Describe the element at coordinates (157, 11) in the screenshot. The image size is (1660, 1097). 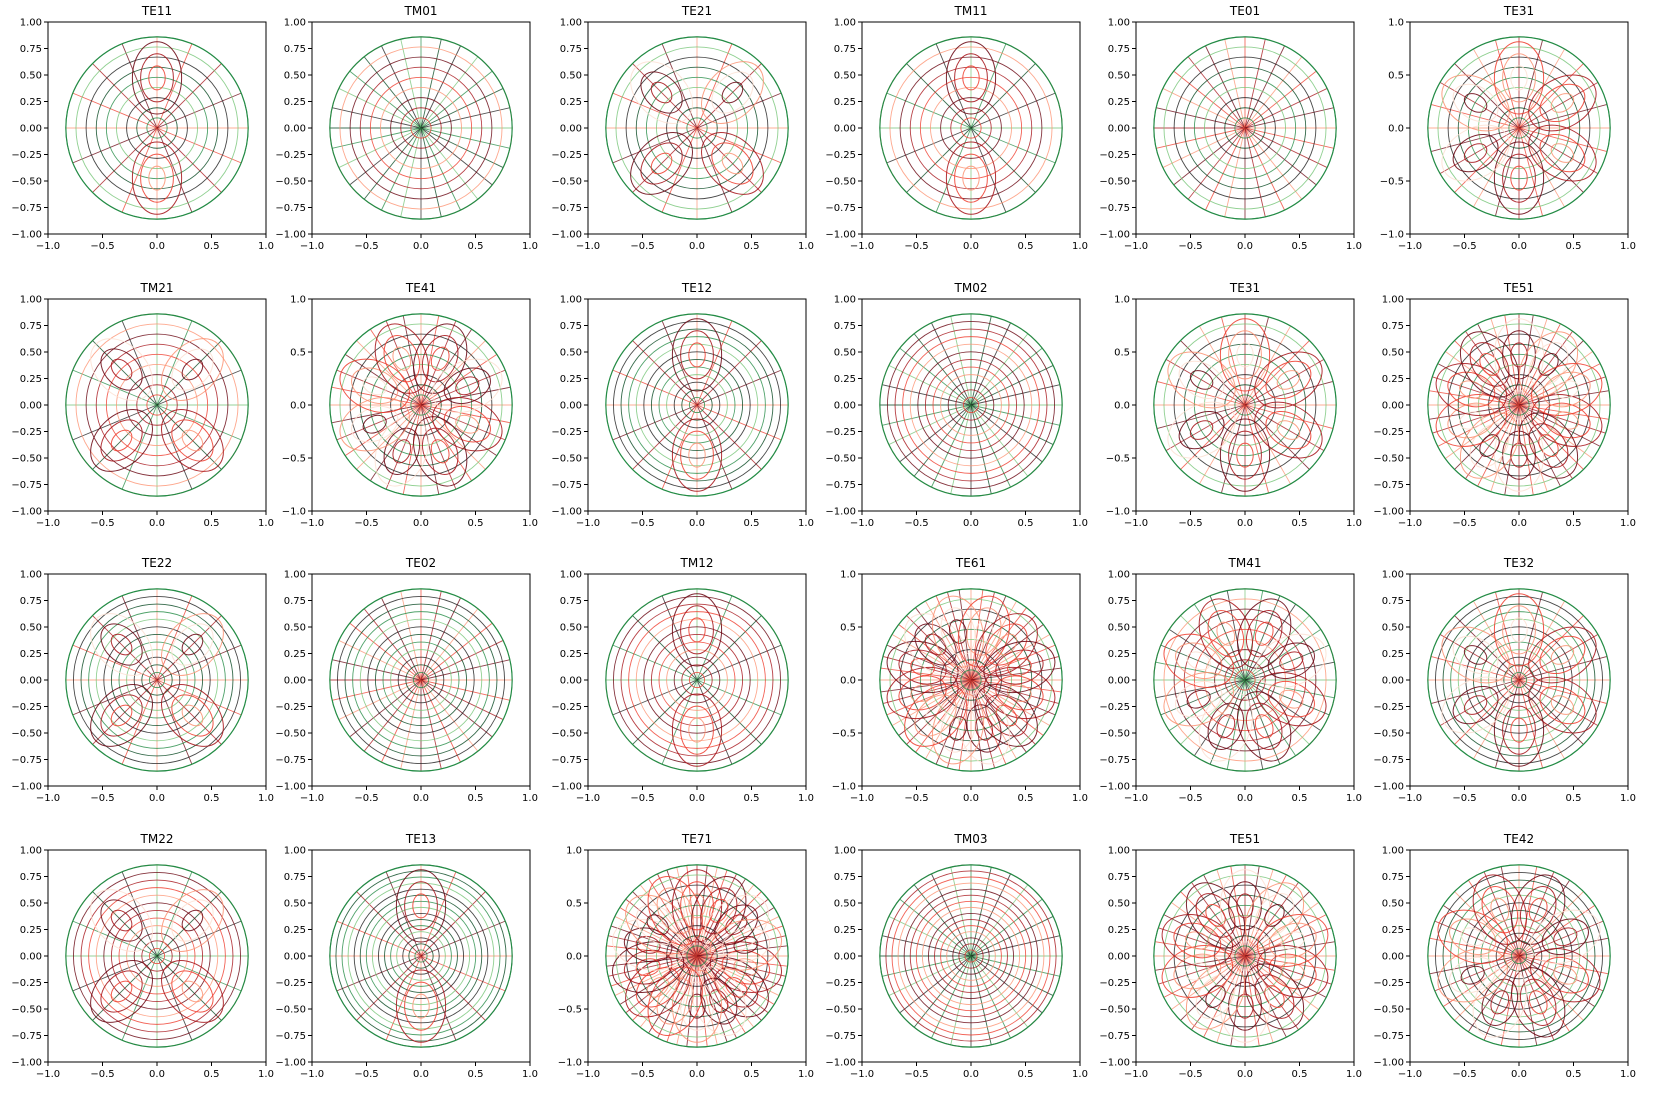
I see `subplot-title: TE11` at that location.